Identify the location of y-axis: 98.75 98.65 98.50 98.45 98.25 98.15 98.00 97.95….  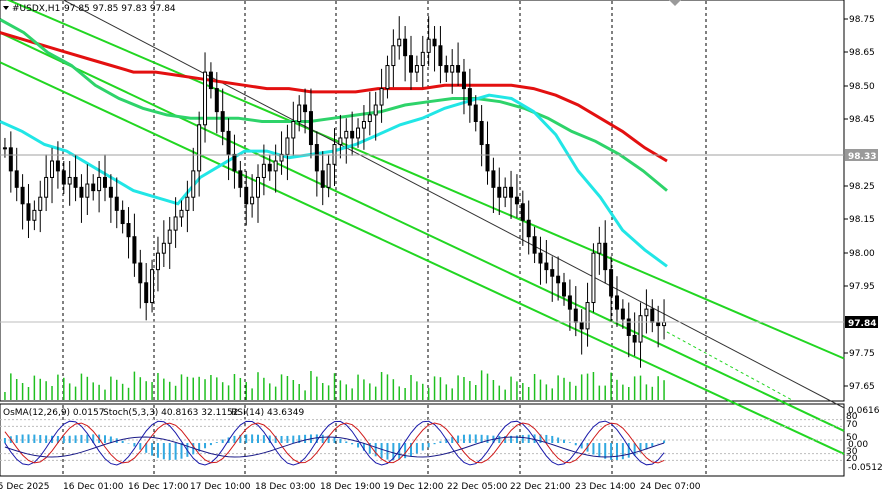
(859, 203).